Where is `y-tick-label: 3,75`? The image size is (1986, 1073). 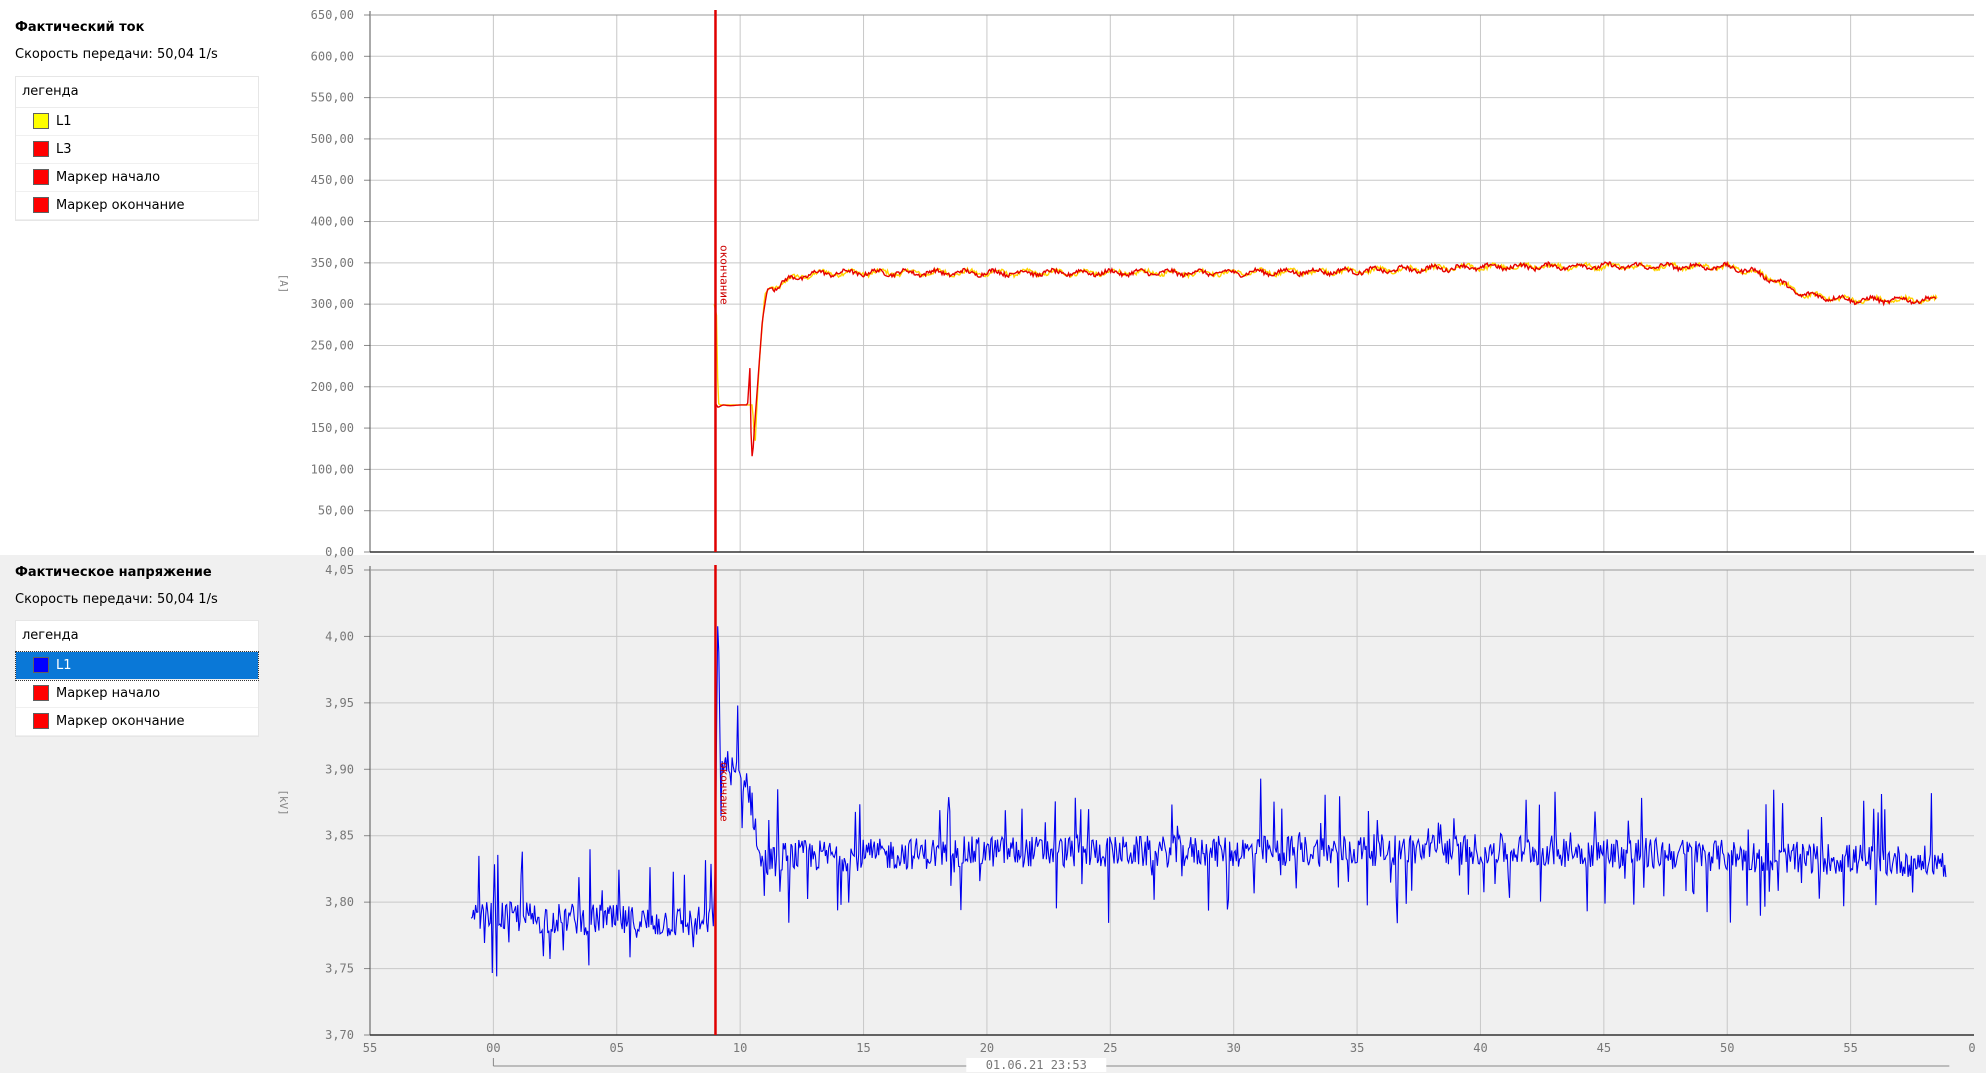
y-tick-label: 3,75 is located at coordinates (339, 969).